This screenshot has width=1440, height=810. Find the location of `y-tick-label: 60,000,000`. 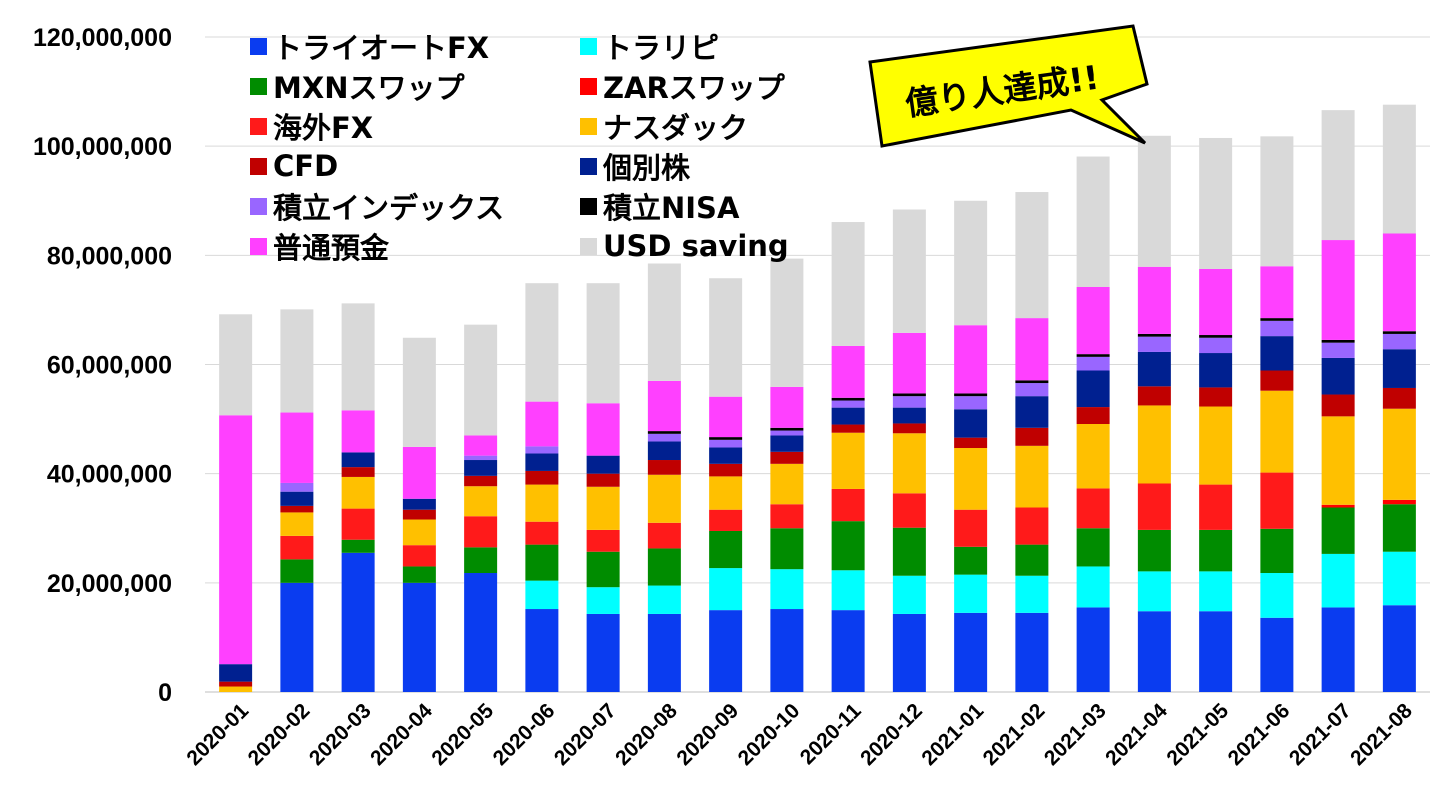

y-tick-label: 60,000,000 is located at coordinates (109, 366).